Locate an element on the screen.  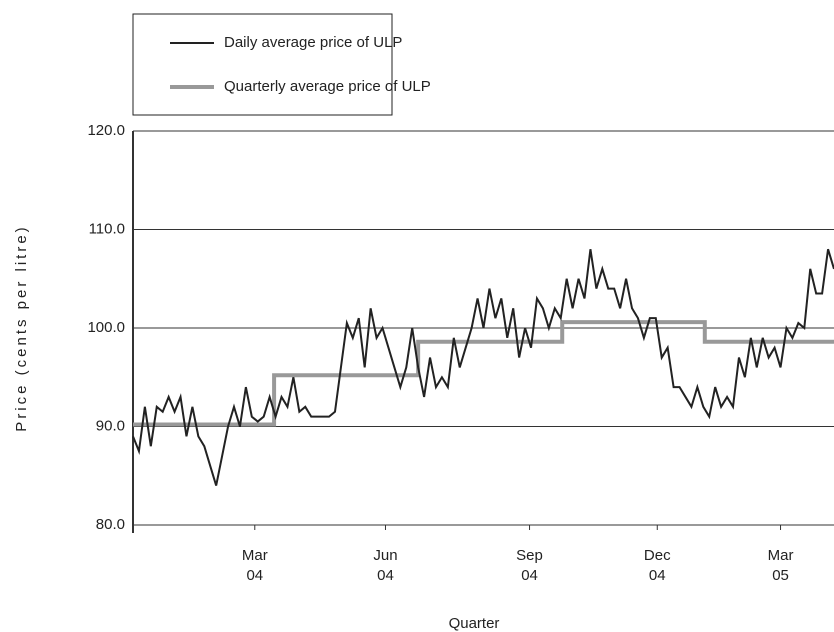
x-tick-label: Jun 04 is located at coordinates (385, 565).